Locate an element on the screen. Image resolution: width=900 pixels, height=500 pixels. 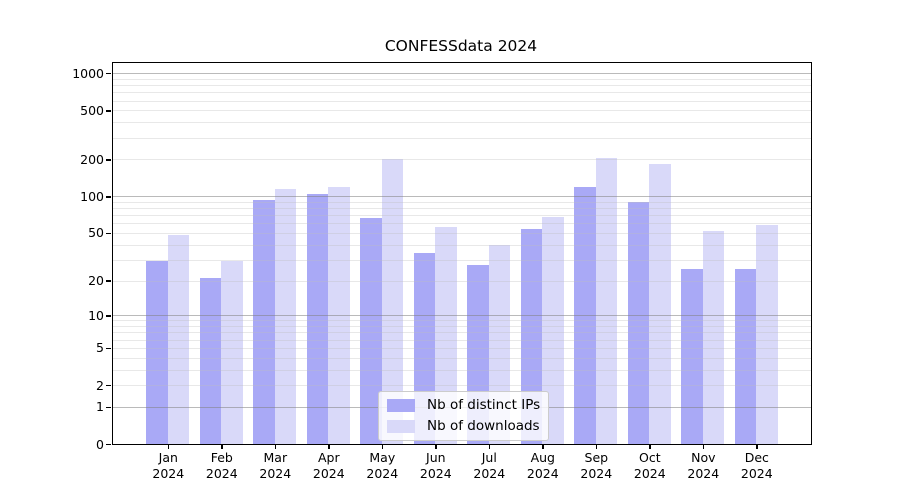
bar-nb-of-downloads-dec-2024 is located at coordinates (767, 334).